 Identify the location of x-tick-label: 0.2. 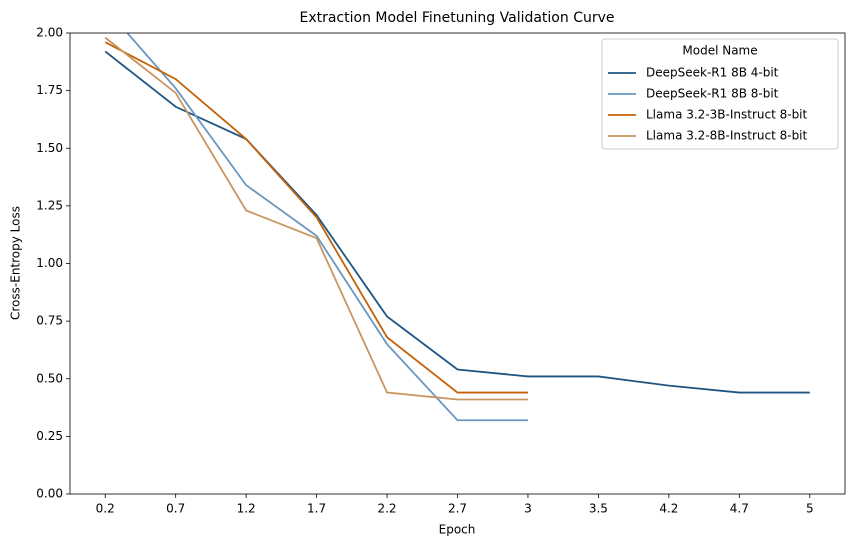
(105, 509).